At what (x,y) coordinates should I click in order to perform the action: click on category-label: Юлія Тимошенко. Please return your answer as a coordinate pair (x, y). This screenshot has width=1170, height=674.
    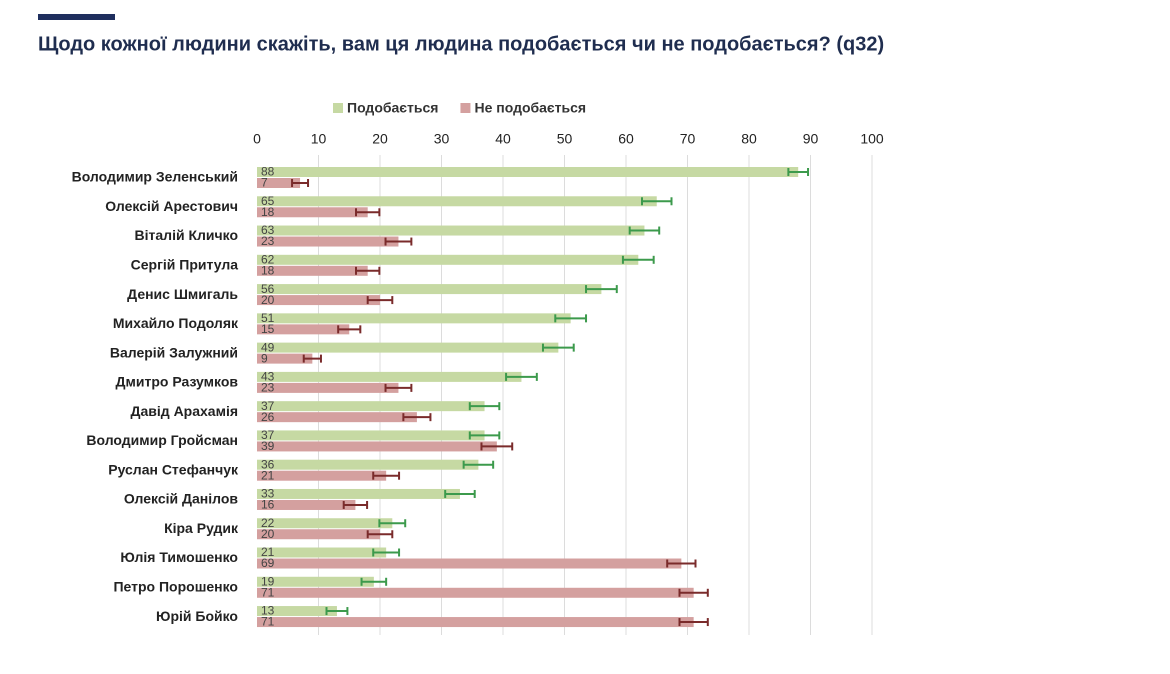
    Looking at the image, I should click on (179, 557).